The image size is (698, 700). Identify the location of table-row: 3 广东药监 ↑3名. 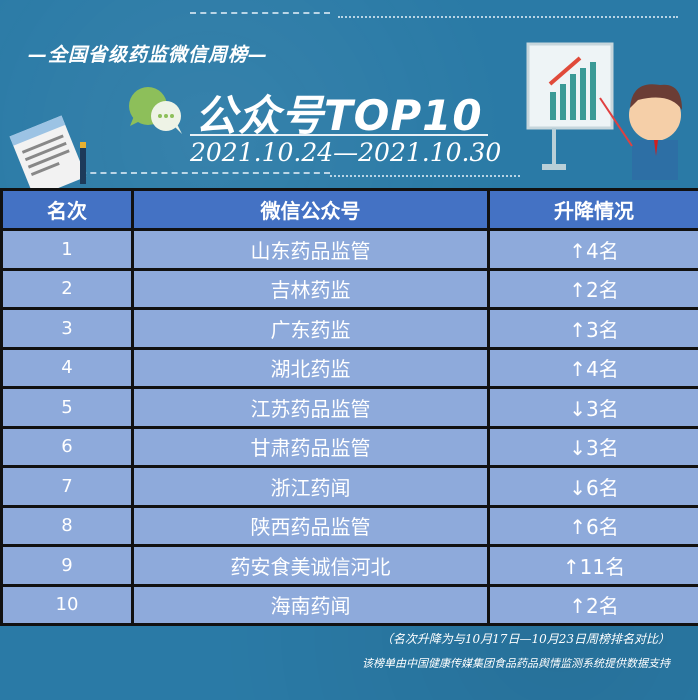
(349, 328).